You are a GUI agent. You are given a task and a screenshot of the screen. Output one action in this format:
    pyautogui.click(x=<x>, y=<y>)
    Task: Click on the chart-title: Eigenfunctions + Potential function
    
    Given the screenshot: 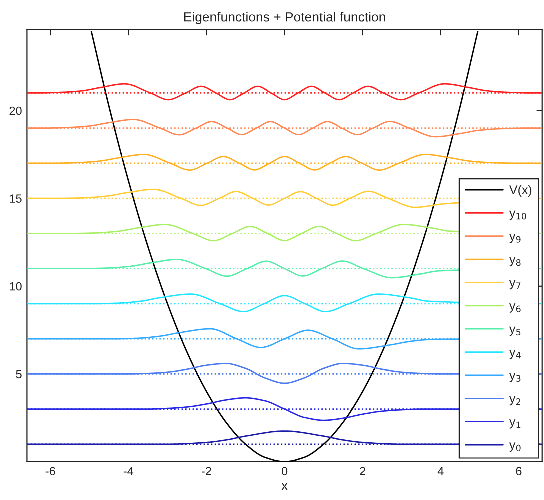 What is the action you would take?
    pyautogui.click(x=285, y=18)
    